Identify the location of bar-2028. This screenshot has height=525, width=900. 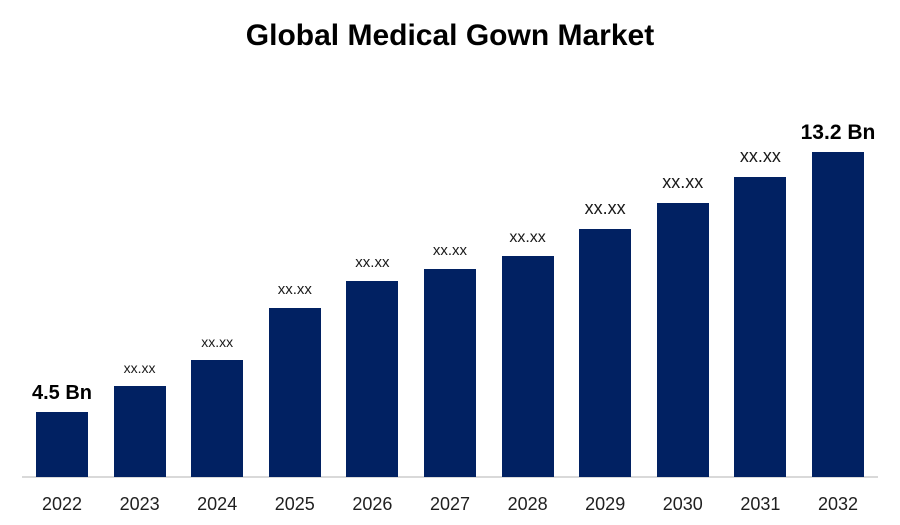
(527, 366).